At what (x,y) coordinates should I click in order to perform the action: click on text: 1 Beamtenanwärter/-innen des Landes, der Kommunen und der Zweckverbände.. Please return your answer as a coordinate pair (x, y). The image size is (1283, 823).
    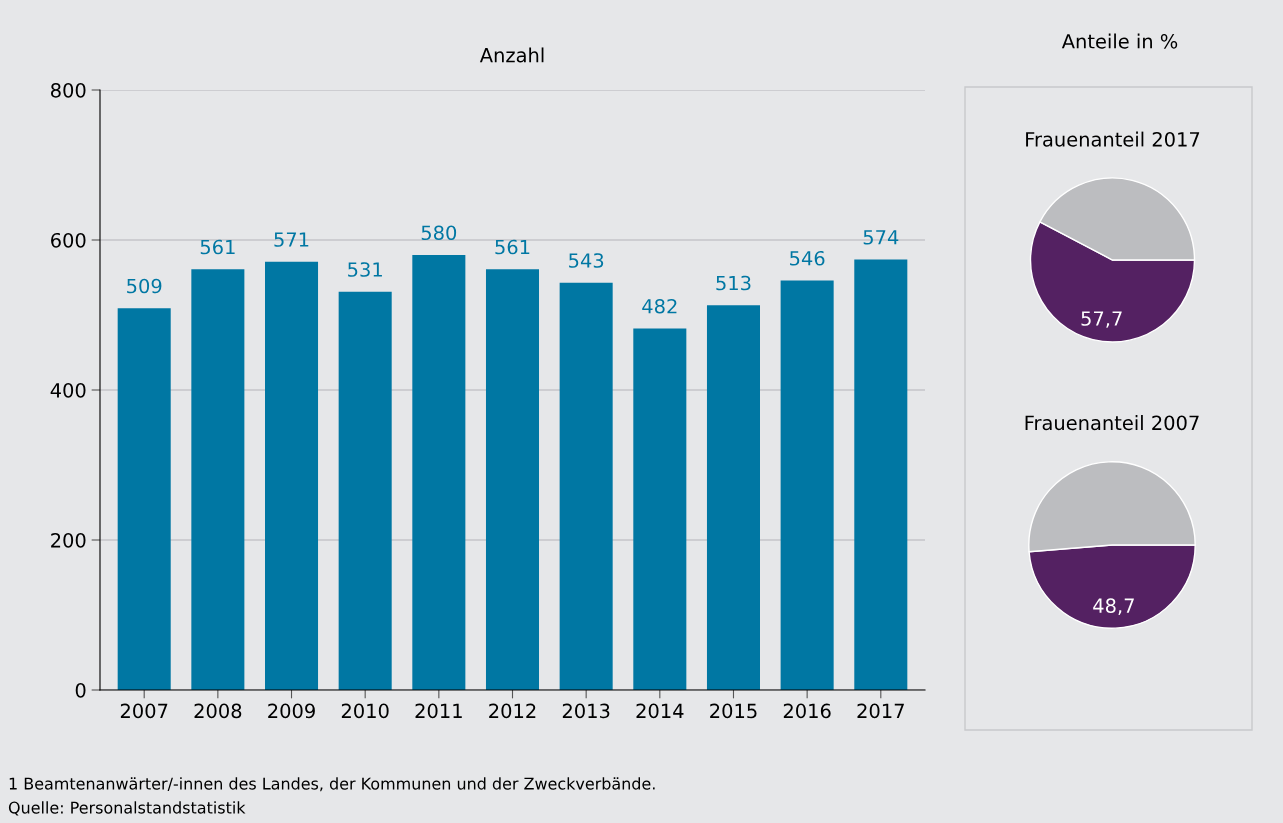
    Looking at the image, I should click on (332, 784).